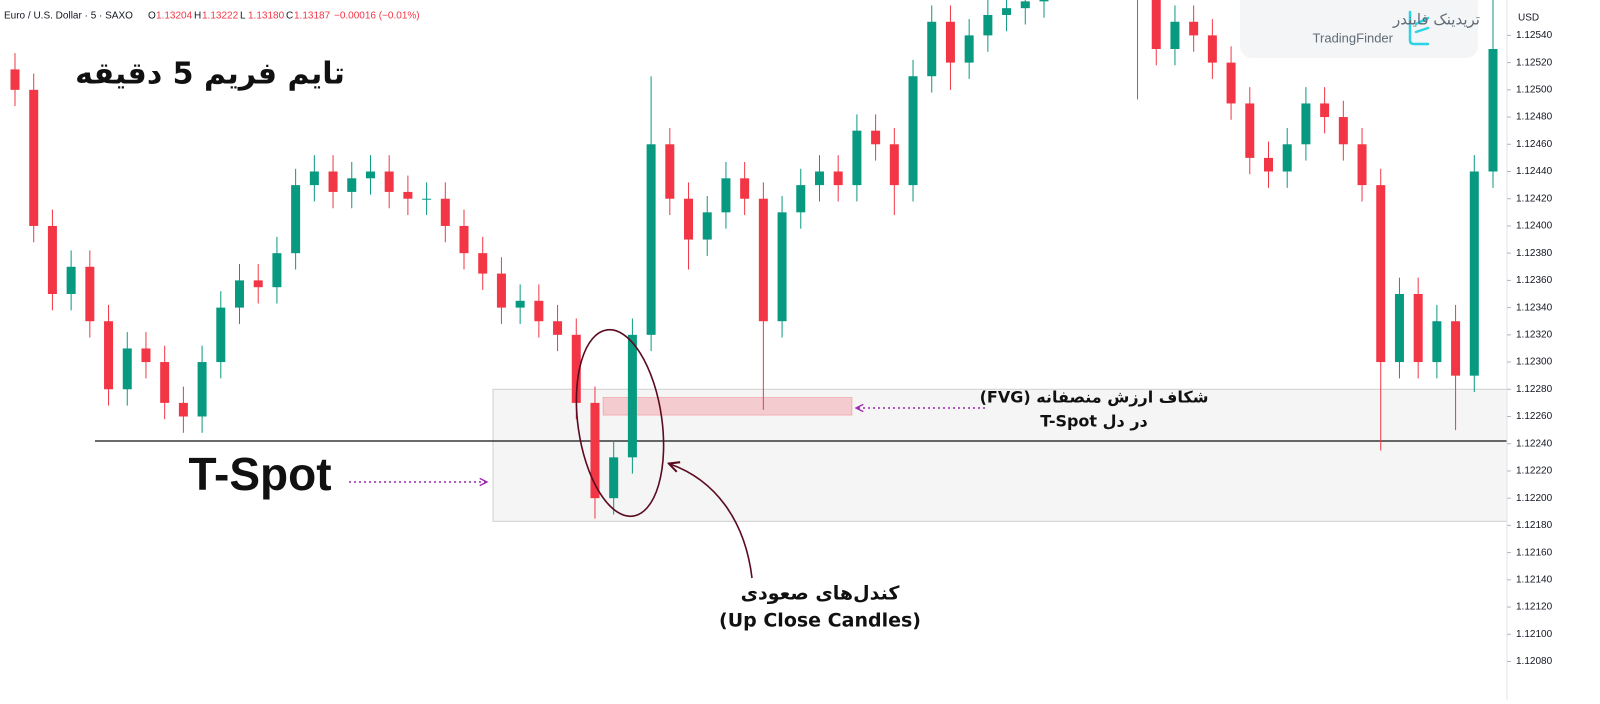 The image size is (1600, 704). What do you see at coordinates (999, 455) in the screenshot?
I see `tspot-zone` at bounding box center [999, 455].